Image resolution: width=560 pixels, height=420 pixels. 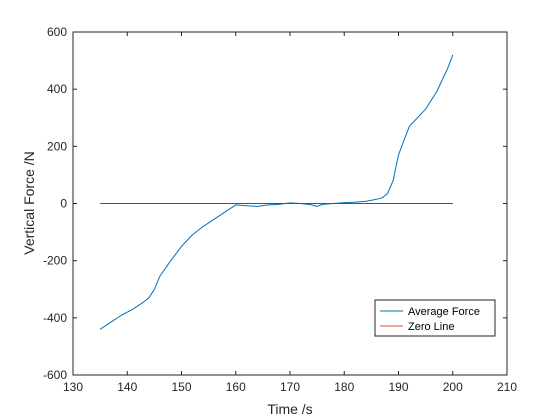 I want to click on x-tick-label: 160, so click(x=236, y=387).